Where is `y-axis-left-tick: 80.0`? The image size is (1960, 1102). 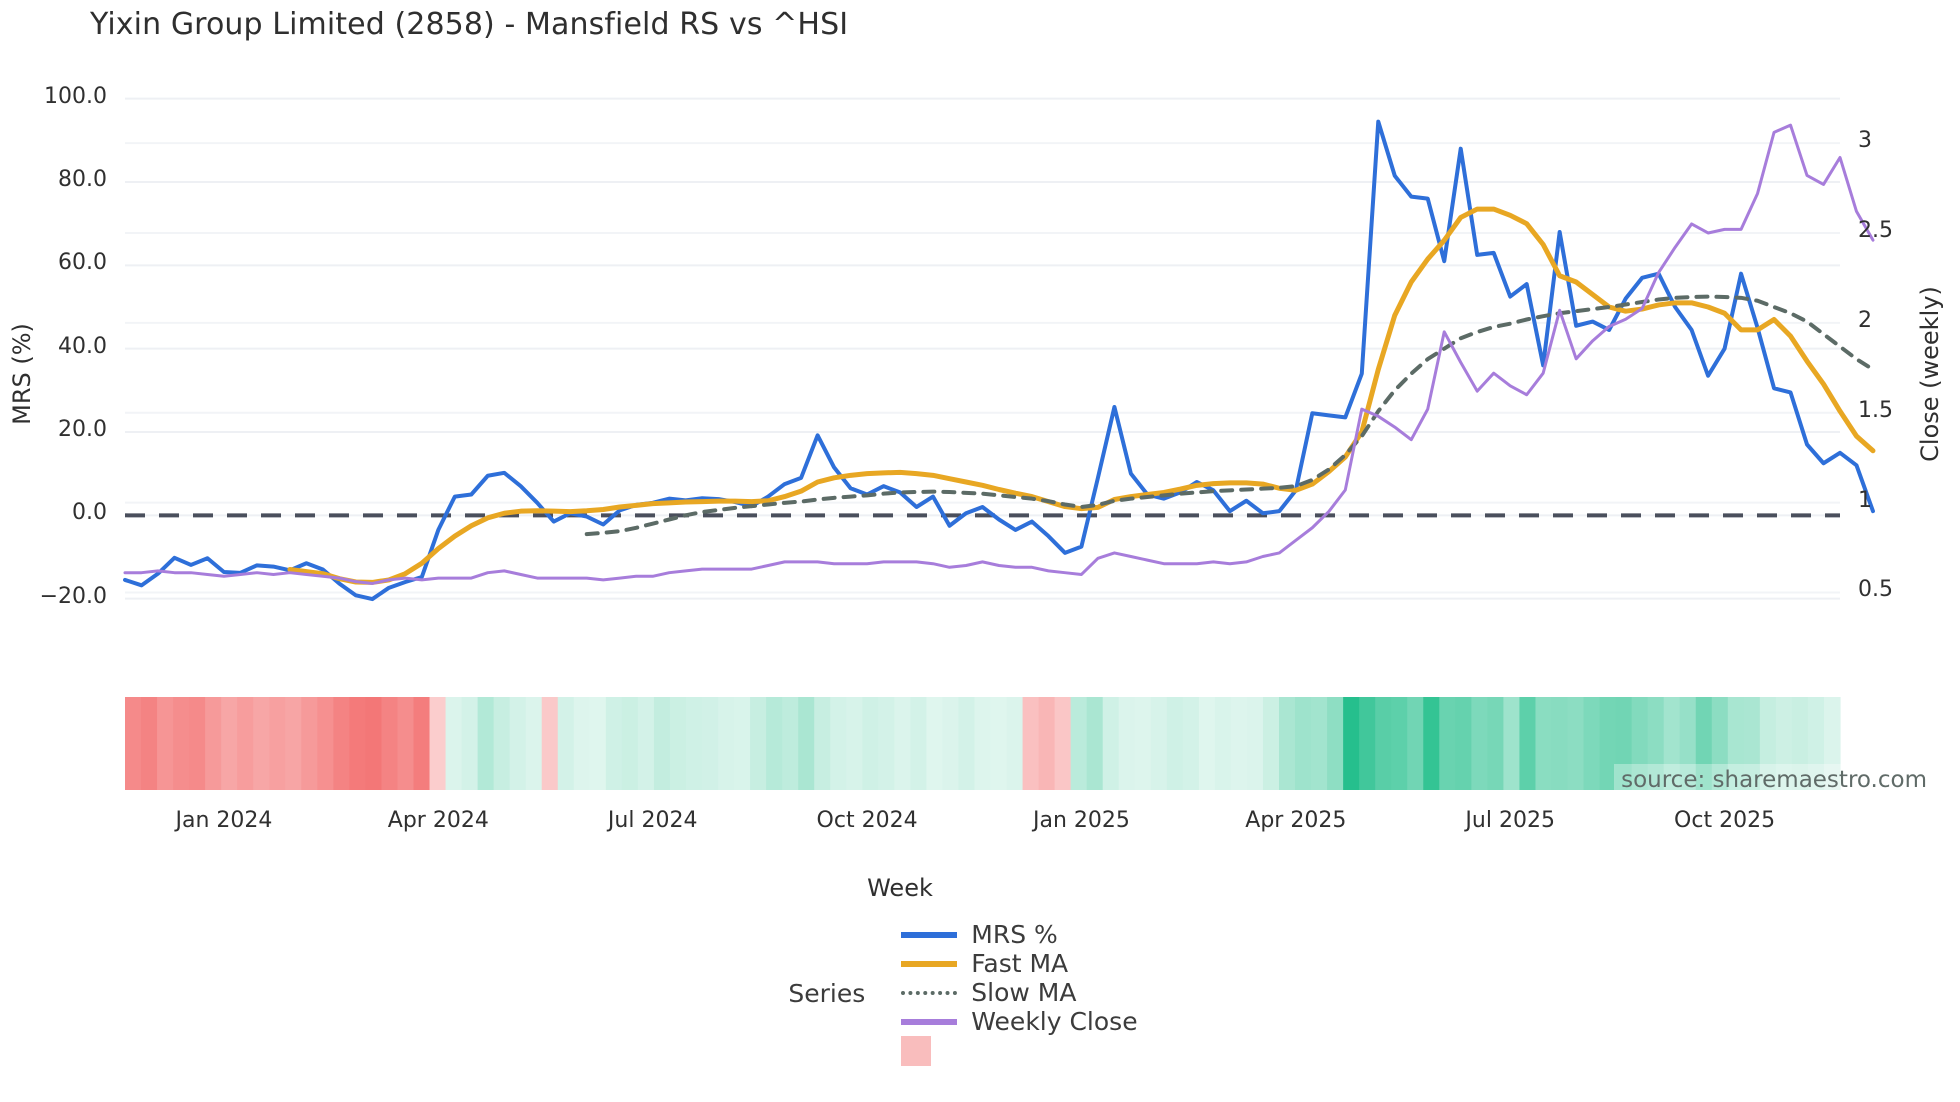
y-axis-left-tick: 80.0 is located at coordinates (82, 179).